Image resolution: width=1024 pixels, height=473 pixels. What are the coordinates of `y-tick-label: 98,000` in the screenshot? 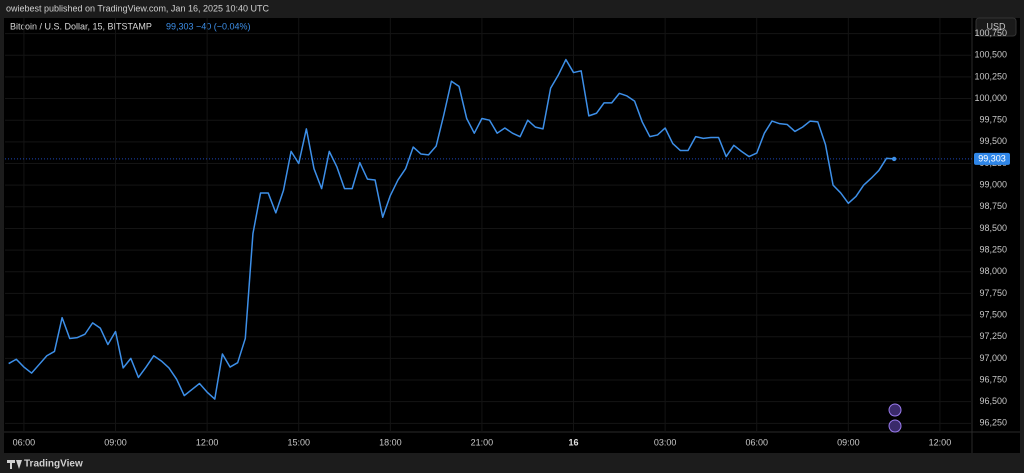 It's located at (993, 271).